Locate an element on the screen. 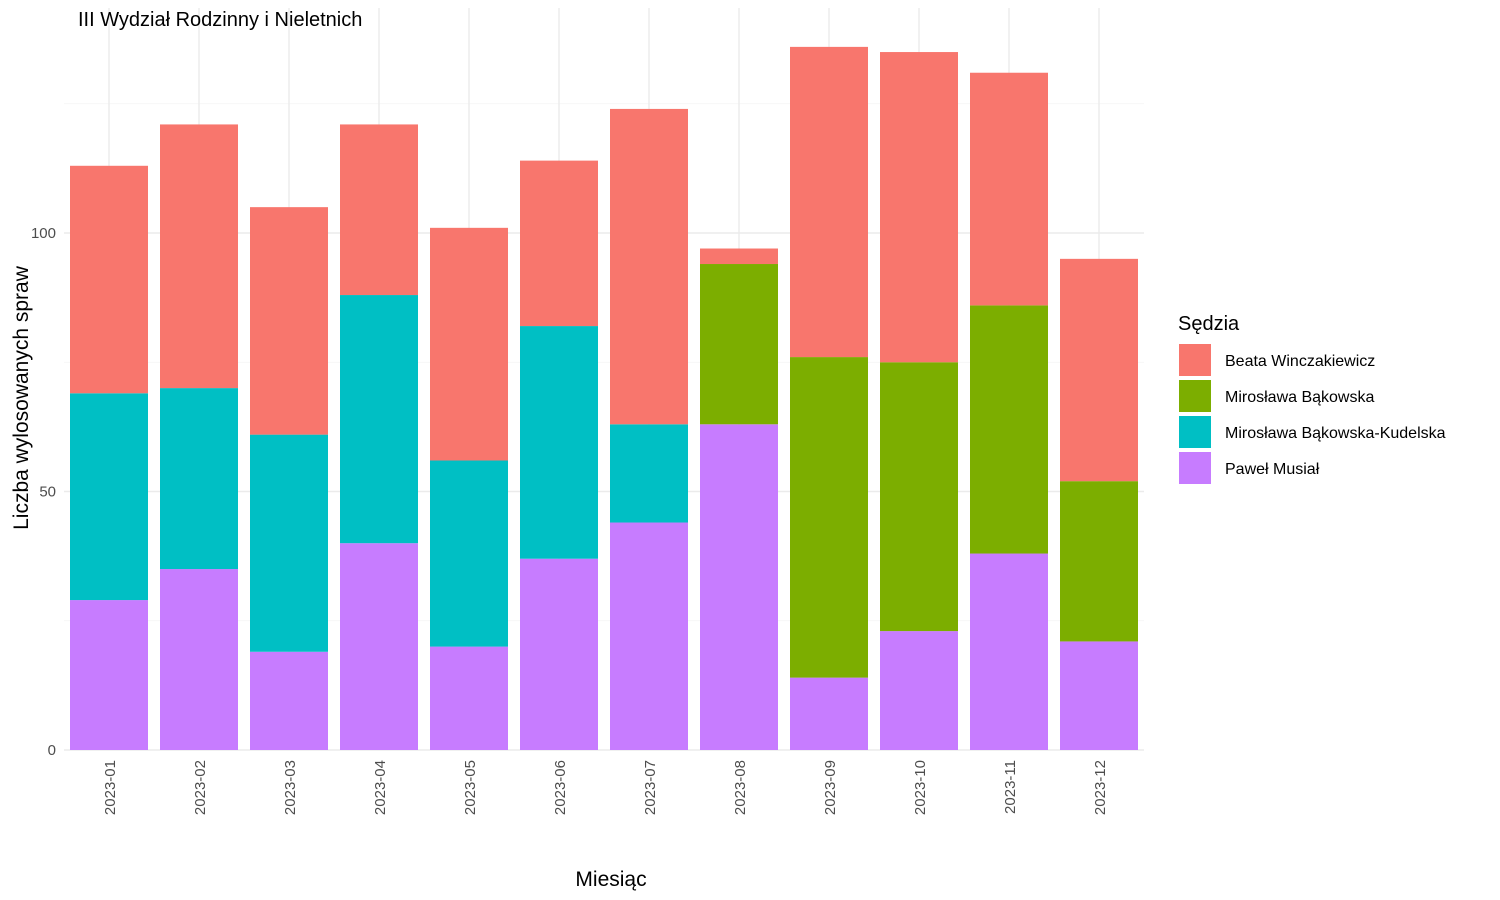  y-axis-ticks: 0 50 100 is located at coordinates (43, 492).